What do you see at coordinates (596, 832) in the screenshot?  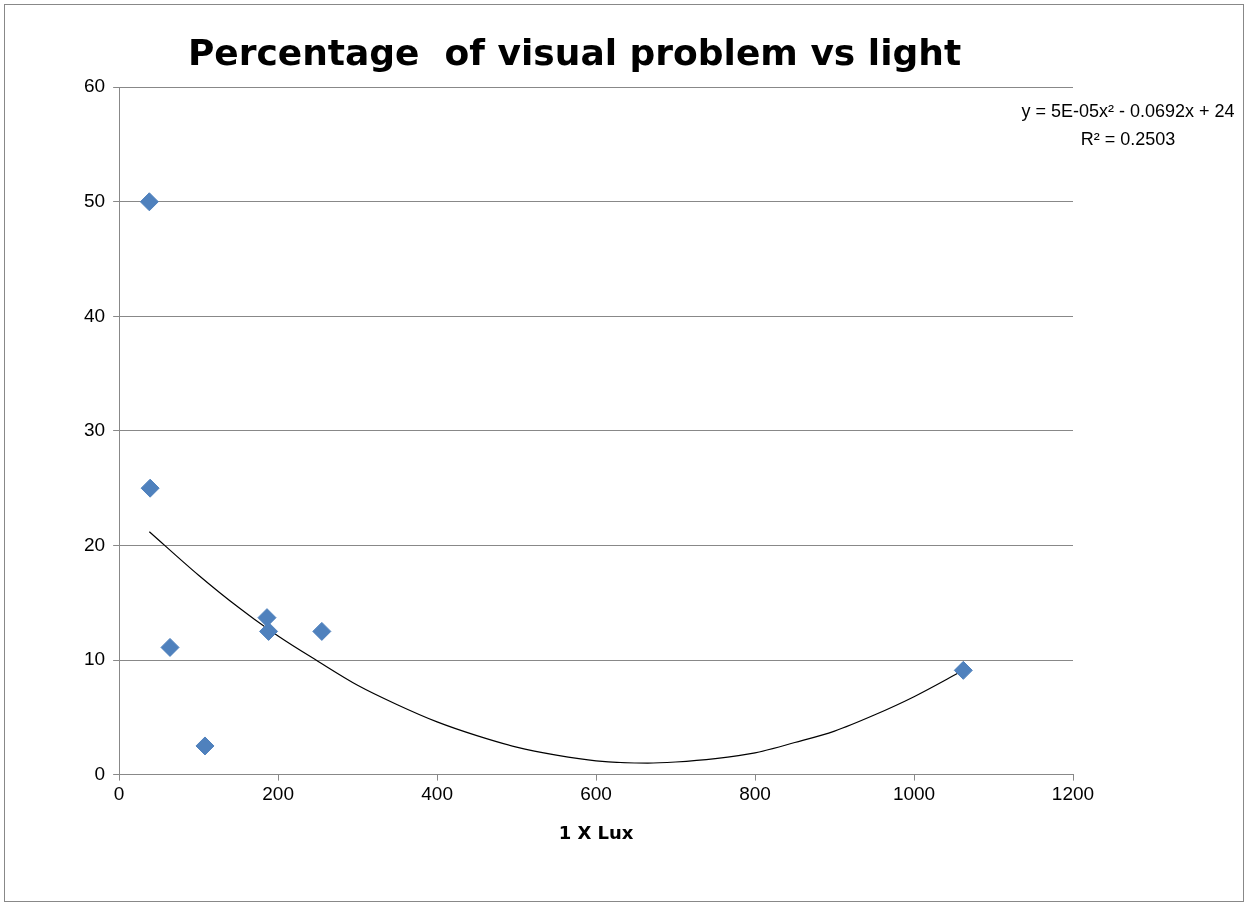 I see `x-axis-title: 1 X Lux` at bounding box center [596, 832].